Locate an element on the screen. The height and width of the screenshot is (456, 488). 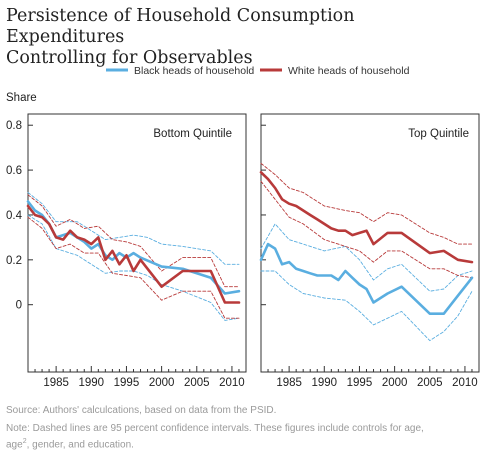
y-tick-labels: 0 0.2 0.4 0.6 0.8 is located at coordinates (14, 215).